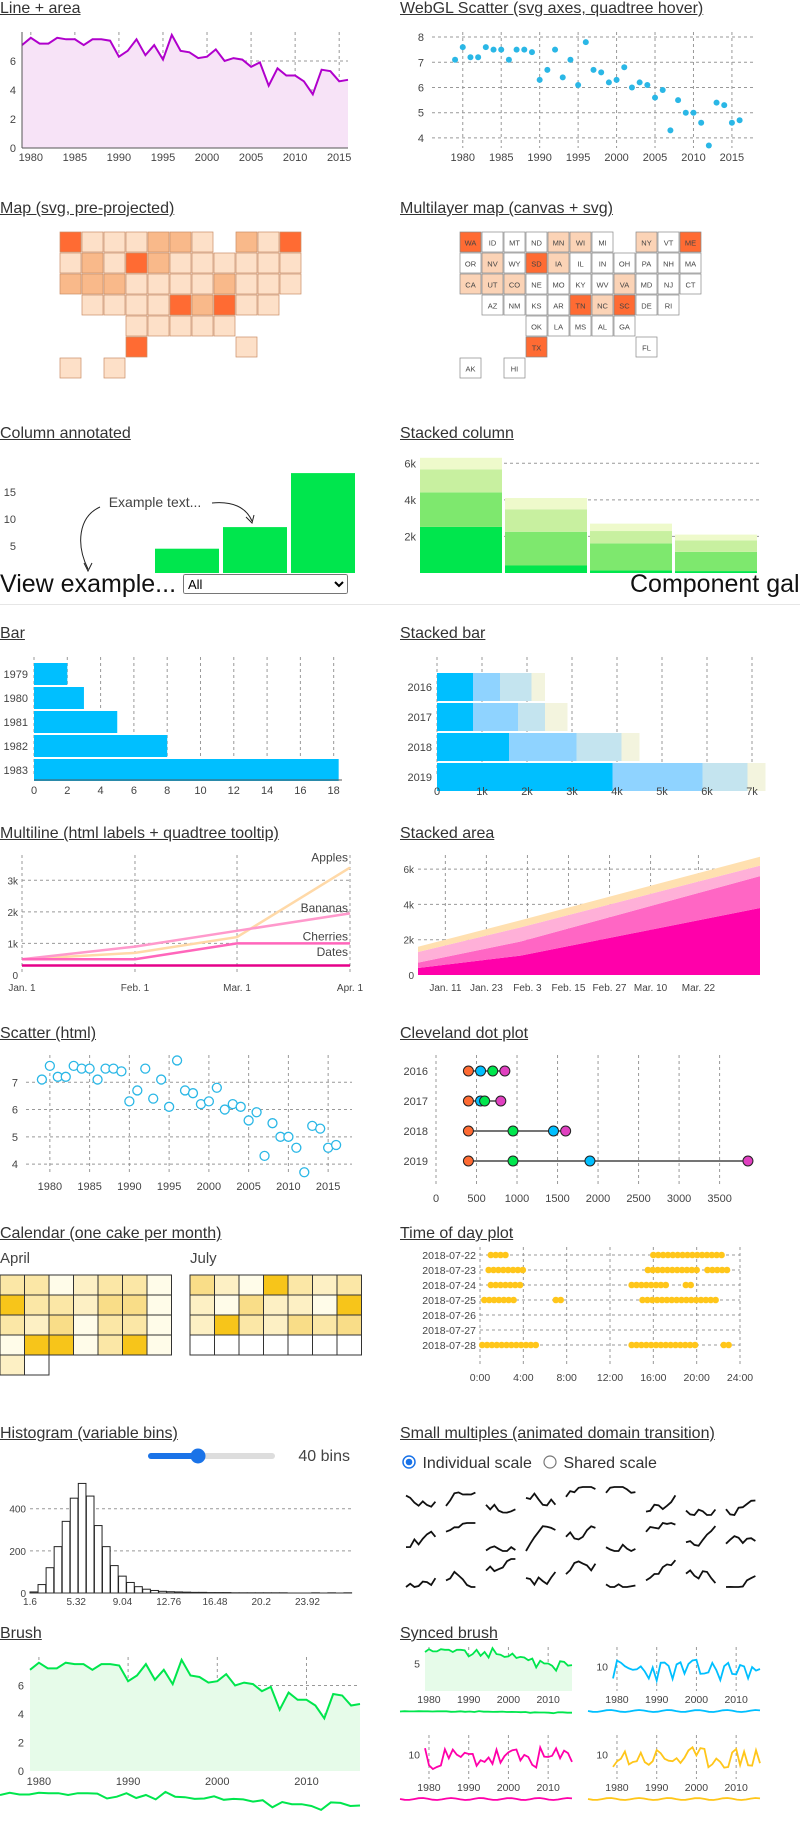 The image size is (800, 1827). Describe the element at coordinates (558, 263) in the screenshot. I see `state-ia` at that location.